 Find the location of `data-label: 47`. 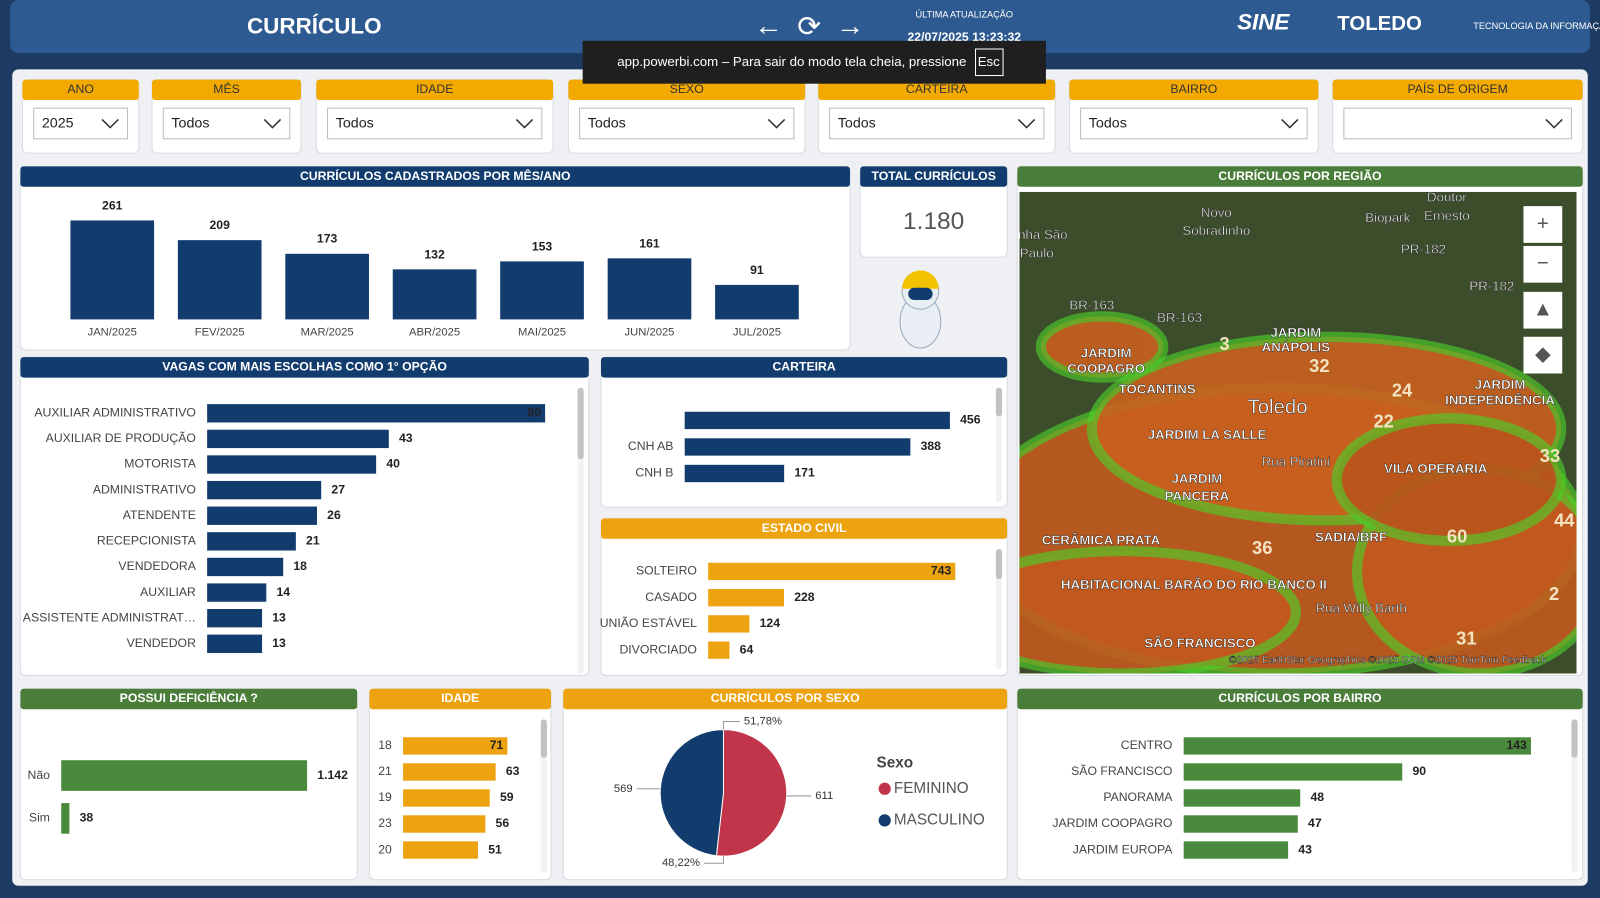

data-label: 47 is located at coordinates (1315, 823).